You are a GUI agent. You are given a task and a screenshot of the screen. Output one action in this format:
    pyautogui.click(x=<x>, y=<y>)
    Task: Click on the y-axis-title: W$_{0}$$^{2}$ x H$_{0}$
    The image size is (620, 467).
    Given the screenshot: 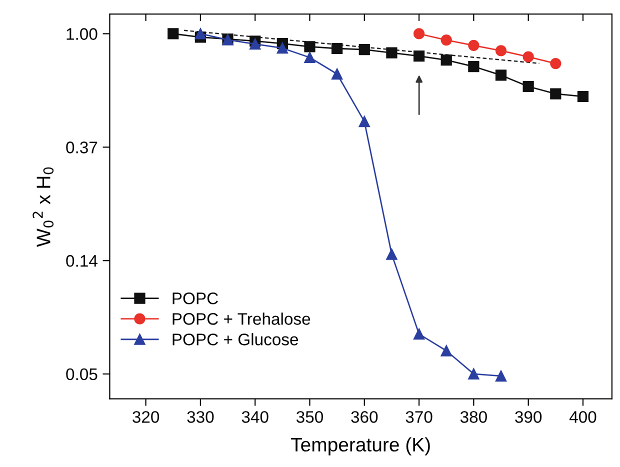 What is the action you would take?
    pyautogui.click(x=43, y=207)
    